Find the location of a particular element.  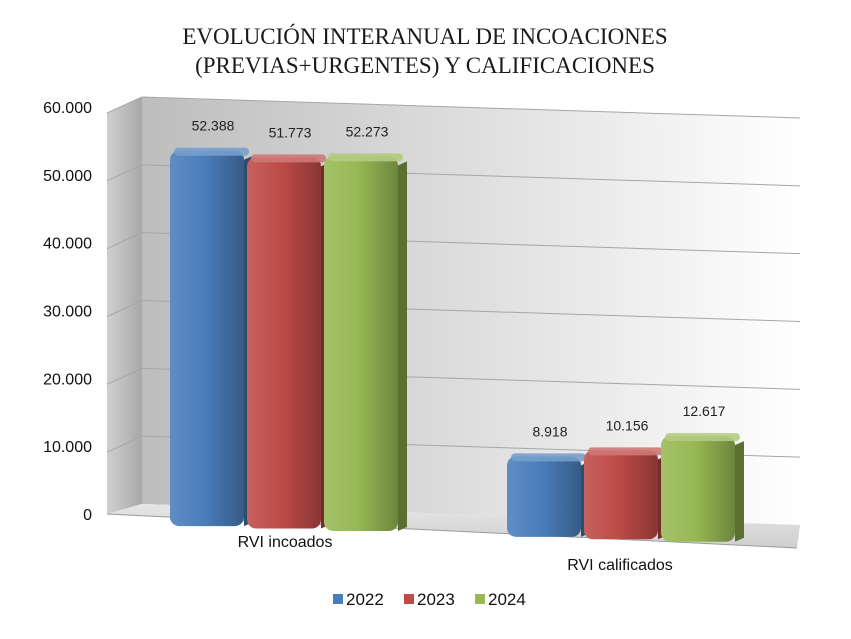

legend-label: 2022 is located at coordinates (365, 599).